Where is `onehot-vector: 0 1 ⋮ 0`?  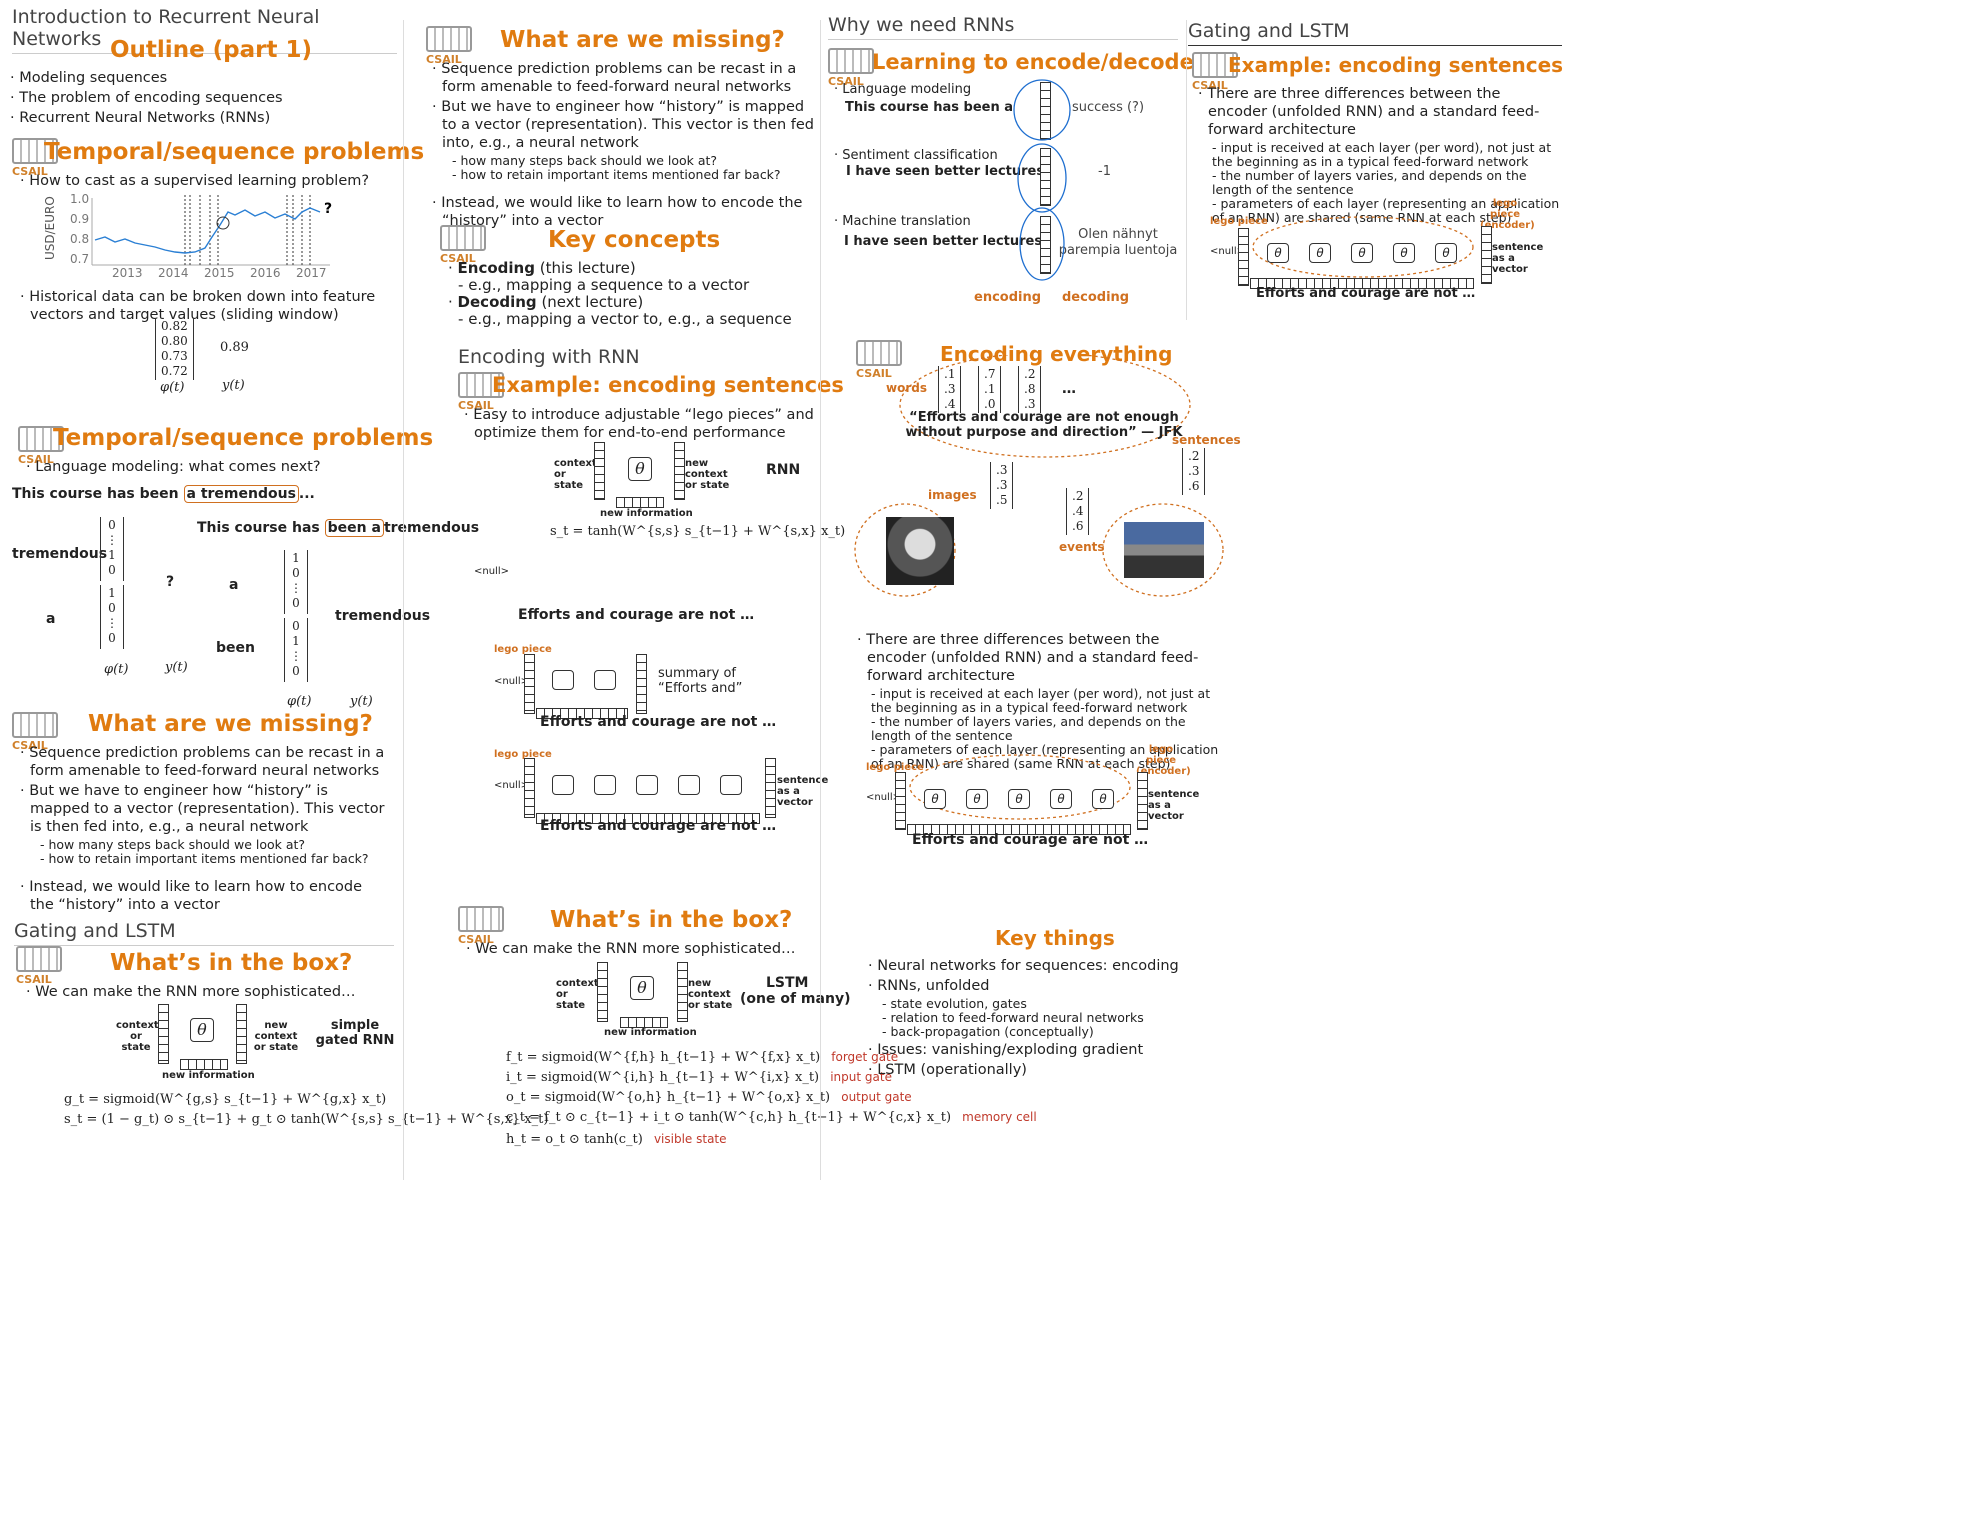 onehot-vector: 0 1 ⋮ 0 is located at coordinates (296, 650).